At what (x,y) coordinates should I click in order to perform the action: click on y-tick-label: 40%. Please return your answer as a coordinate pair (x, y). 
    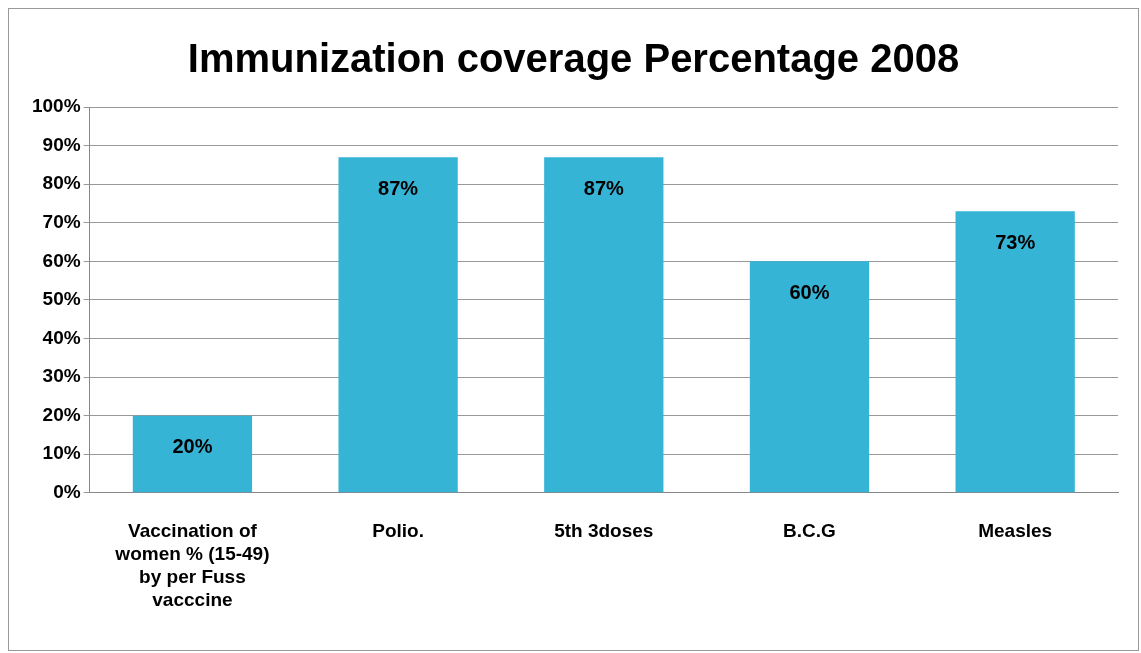
    Looking at the image, I should click on (61, 337).